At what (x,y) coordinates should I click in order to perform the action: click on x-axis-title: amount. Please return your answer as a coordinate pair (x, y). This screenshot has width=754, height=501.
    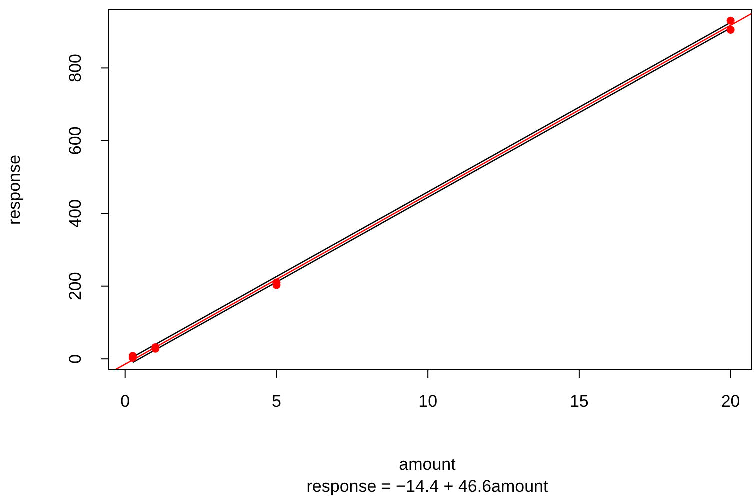
    Looking at the image, I should click on (427, 464).